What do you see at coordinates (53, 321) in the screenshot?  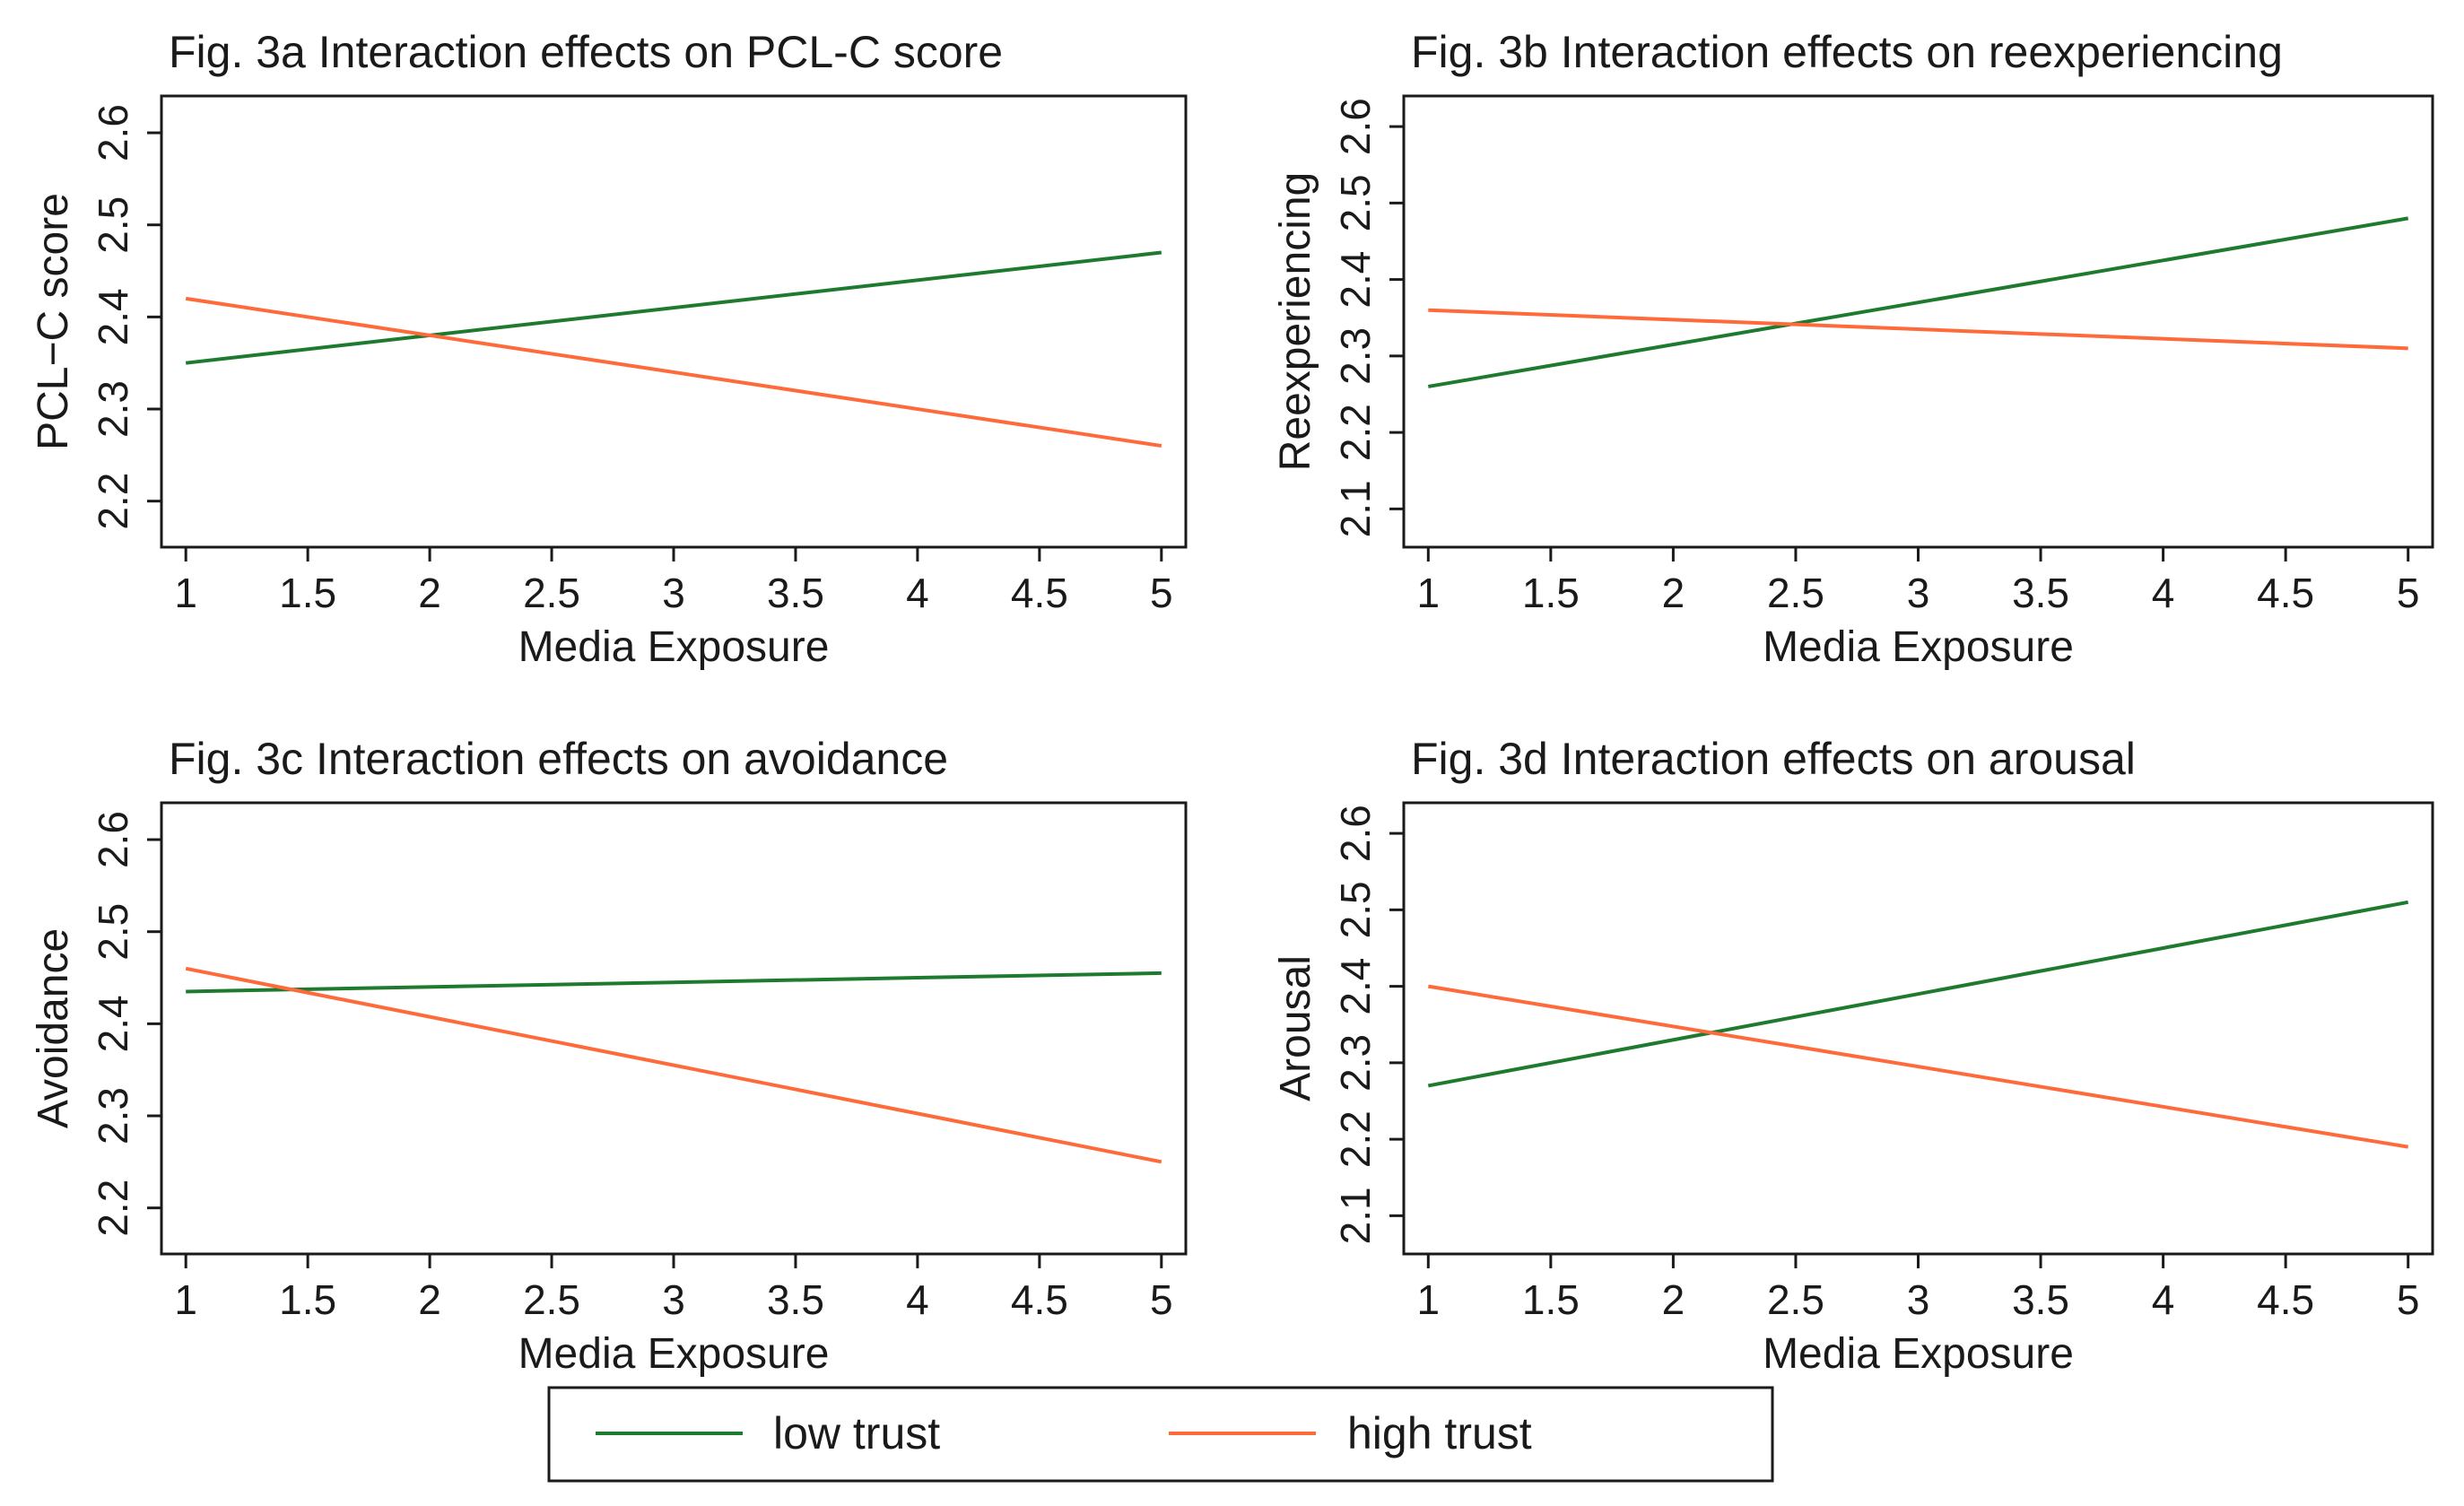 I see `y-axis-title: PCL−C score` at bounding box center [53, 321].